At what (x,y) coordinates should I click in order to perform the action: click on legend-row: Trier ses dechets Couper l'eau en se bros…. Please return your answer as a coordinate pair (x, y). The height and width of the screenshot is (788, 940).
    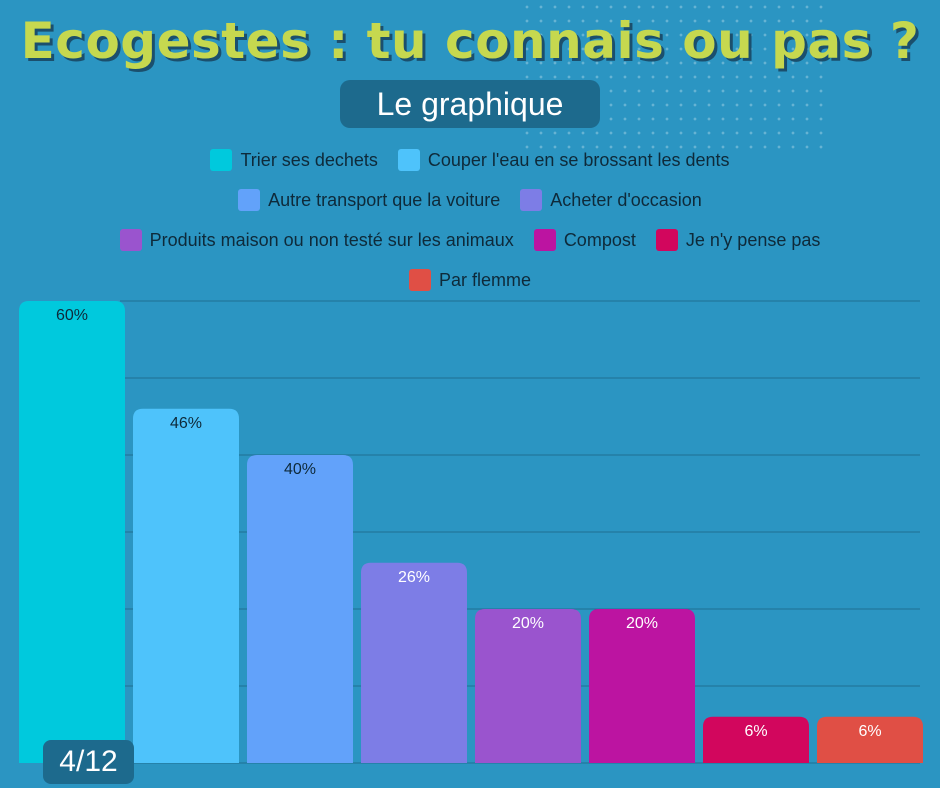
    Looking at the image, I should click on (470, 160).